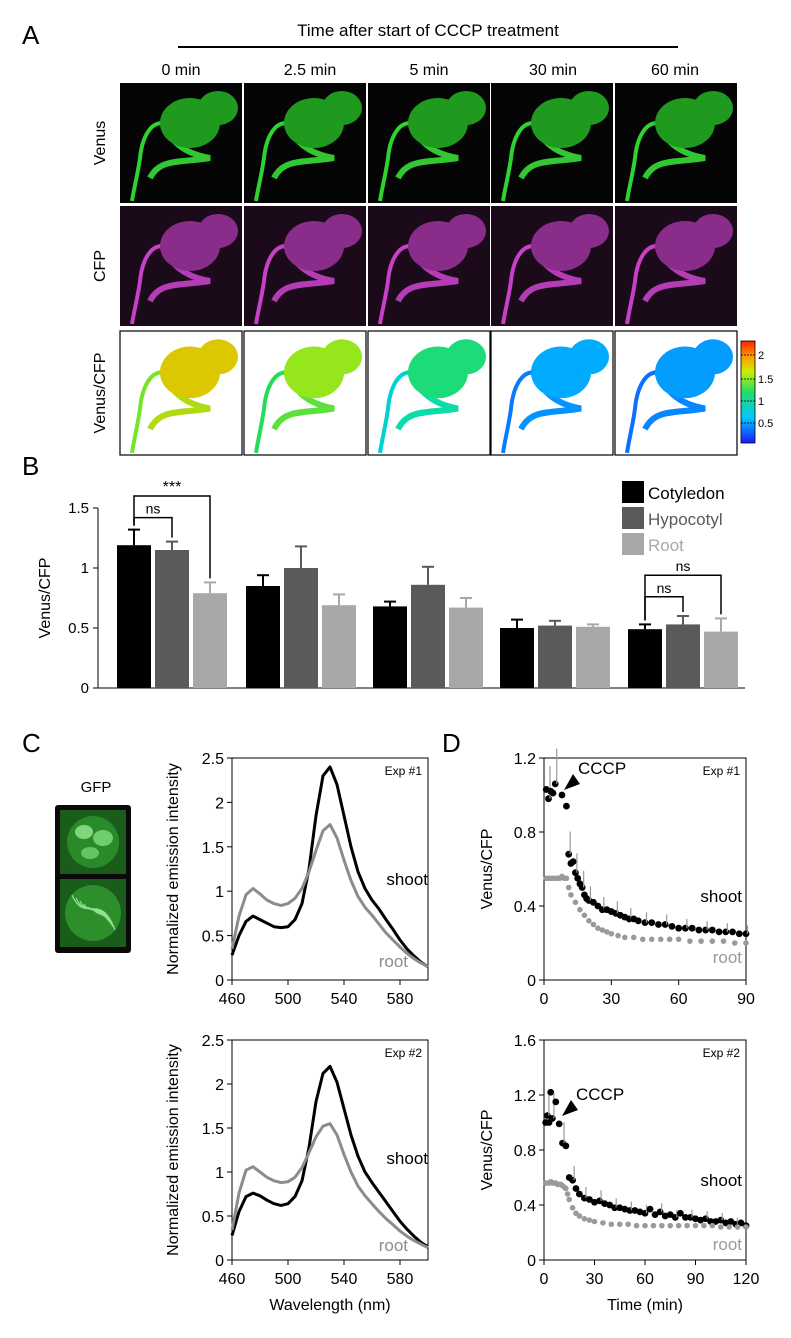 This screenshot has width=791, height=1338. What do you see at coordinates (85, 688) in the screenshot?
I see `b-ytick-label-0: 0` at bounding box center [85, 688].